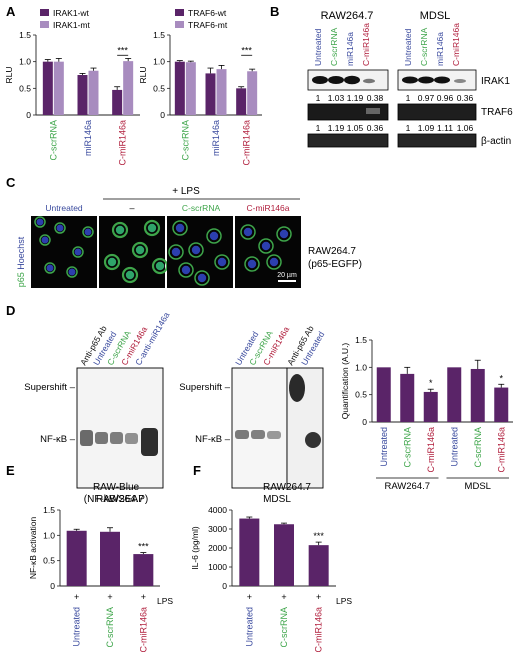 The height and width of the screenshot is (653, 520). I want to click on D-tick-label: 1.5, so click(361, 340).